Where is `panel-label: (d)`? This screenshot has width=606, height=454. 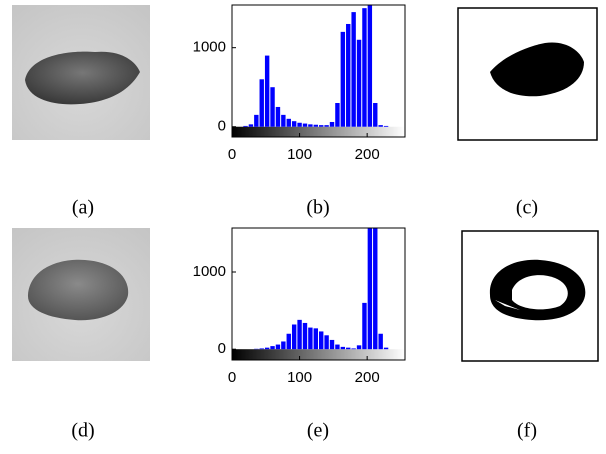
panel-label: (d) is located at coordinates (82, 431).